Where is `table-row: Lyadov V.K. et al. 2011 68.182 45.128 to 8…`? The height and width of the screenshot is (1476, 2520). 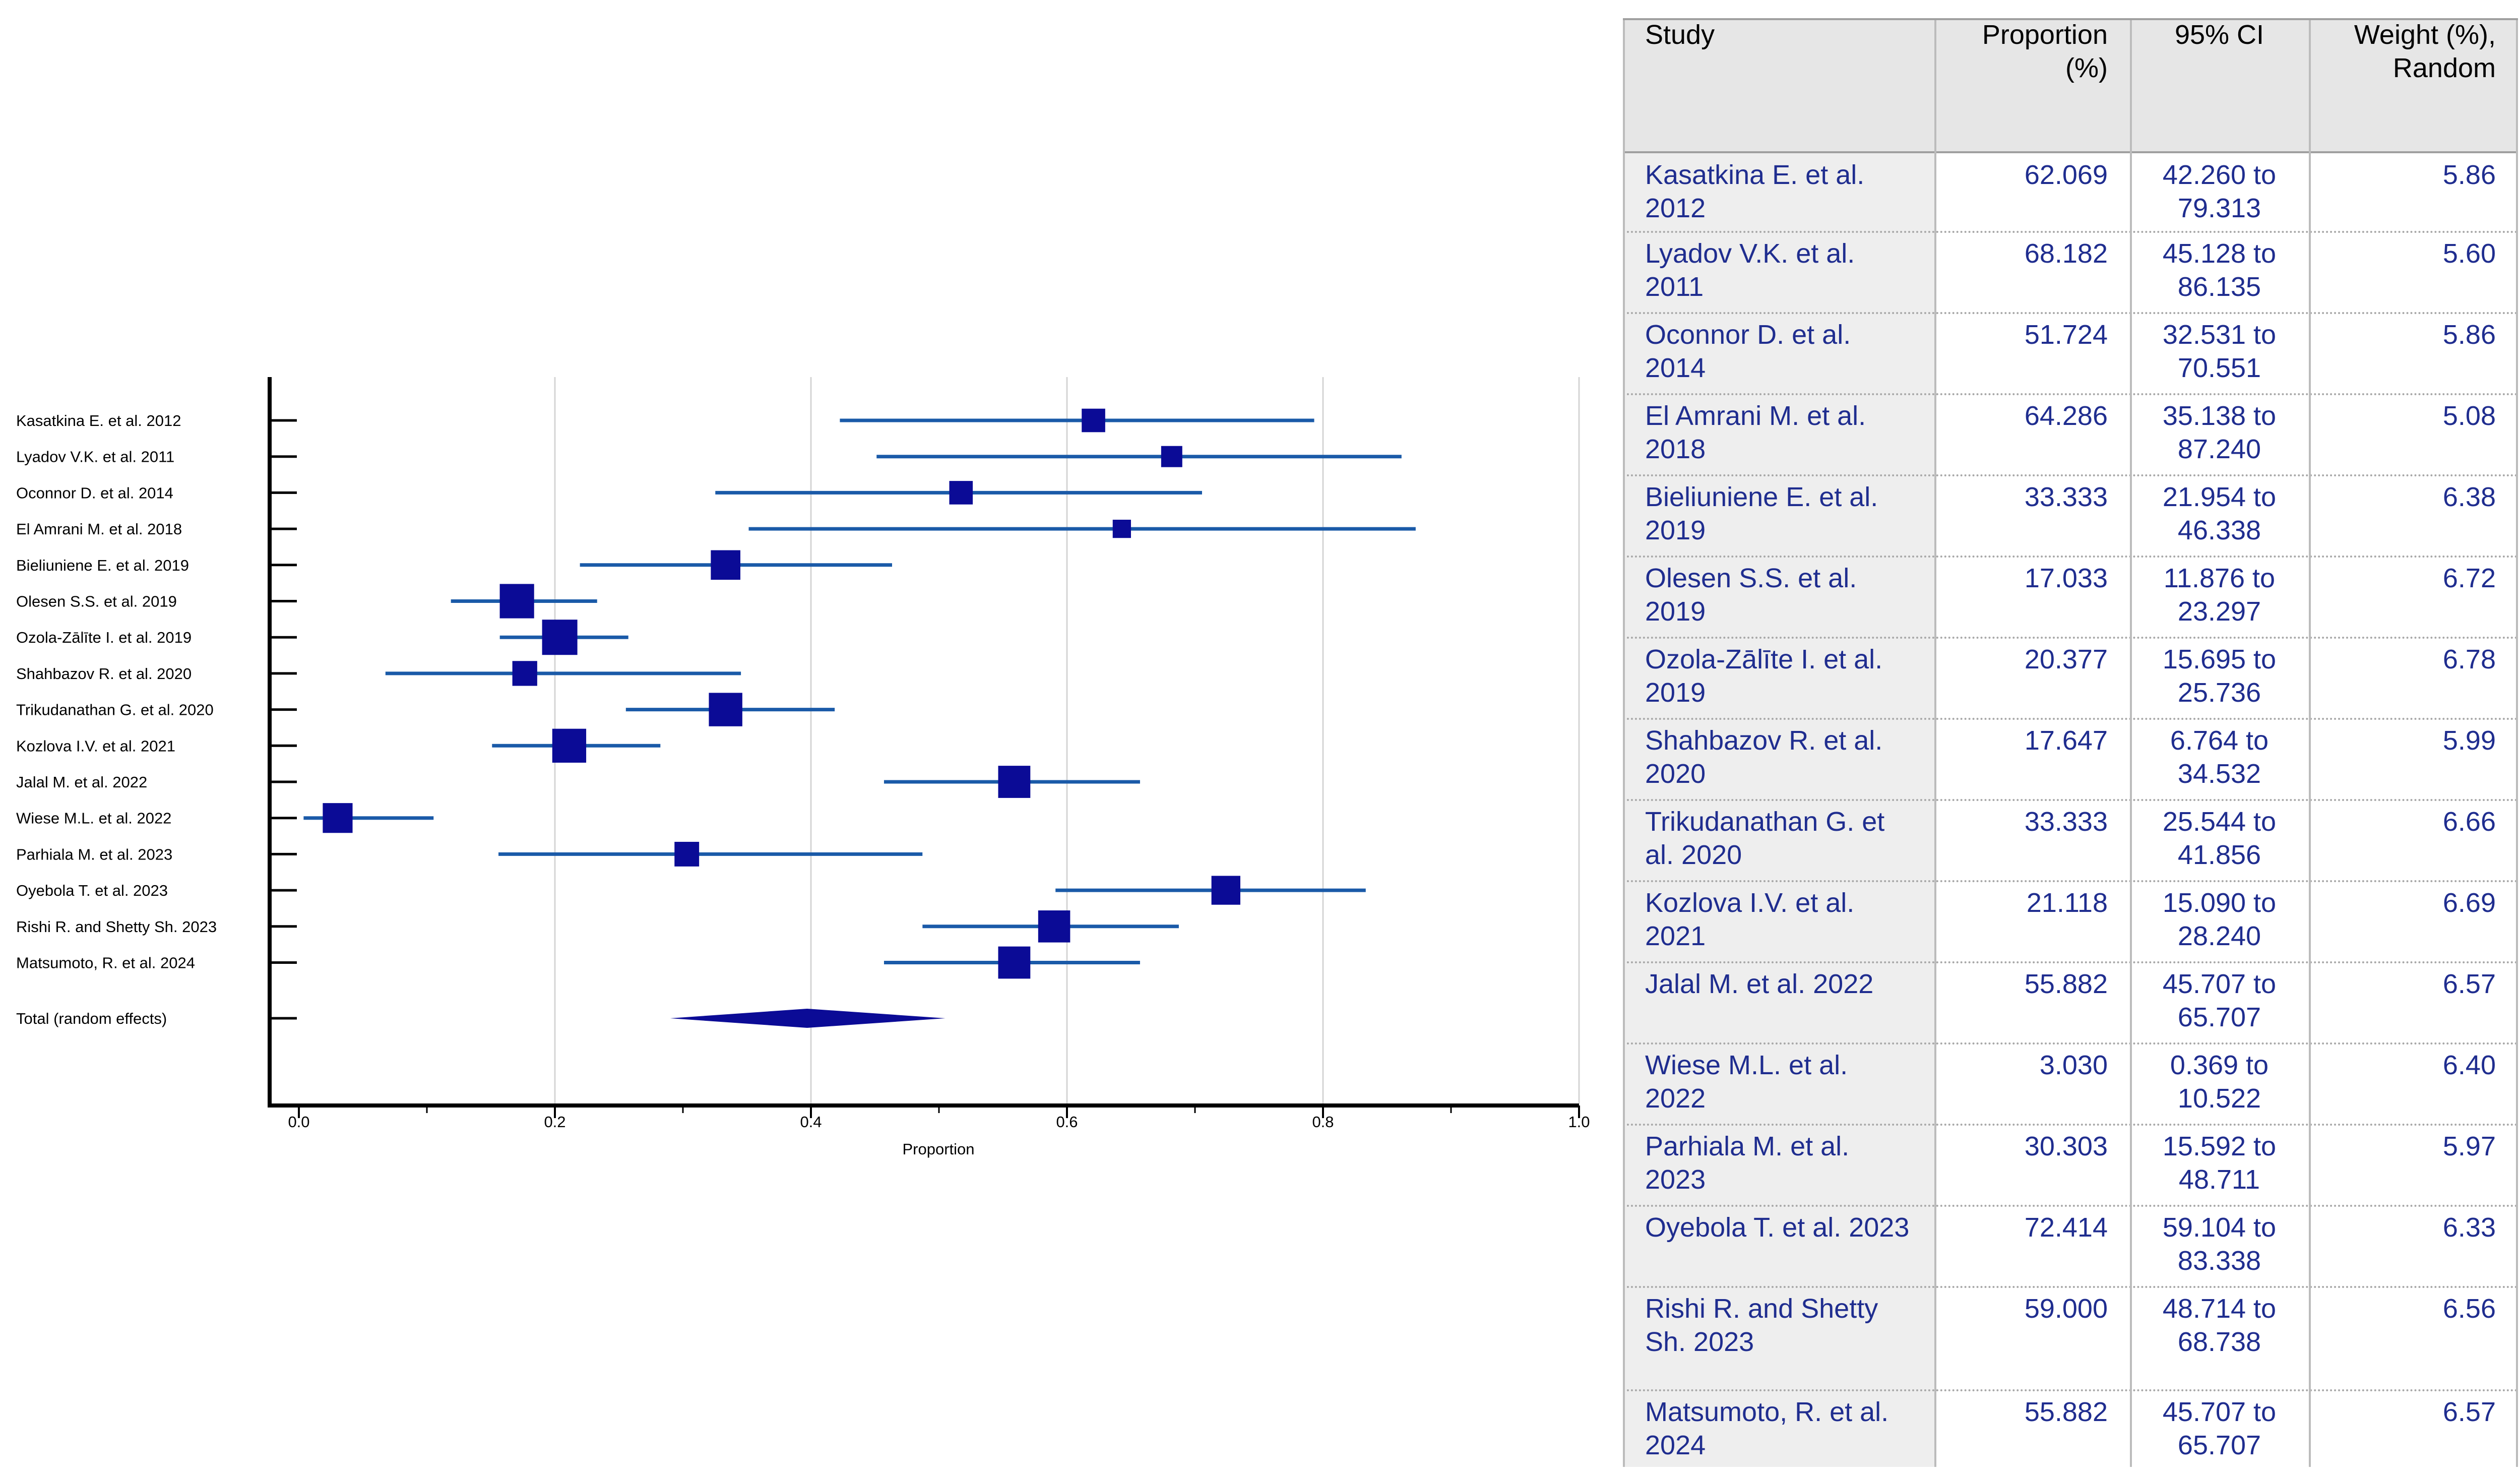 table-row: Lyadov V.K. et al. 2011 68.182 45.128 to 8… is located at coordinates (2070, 272).